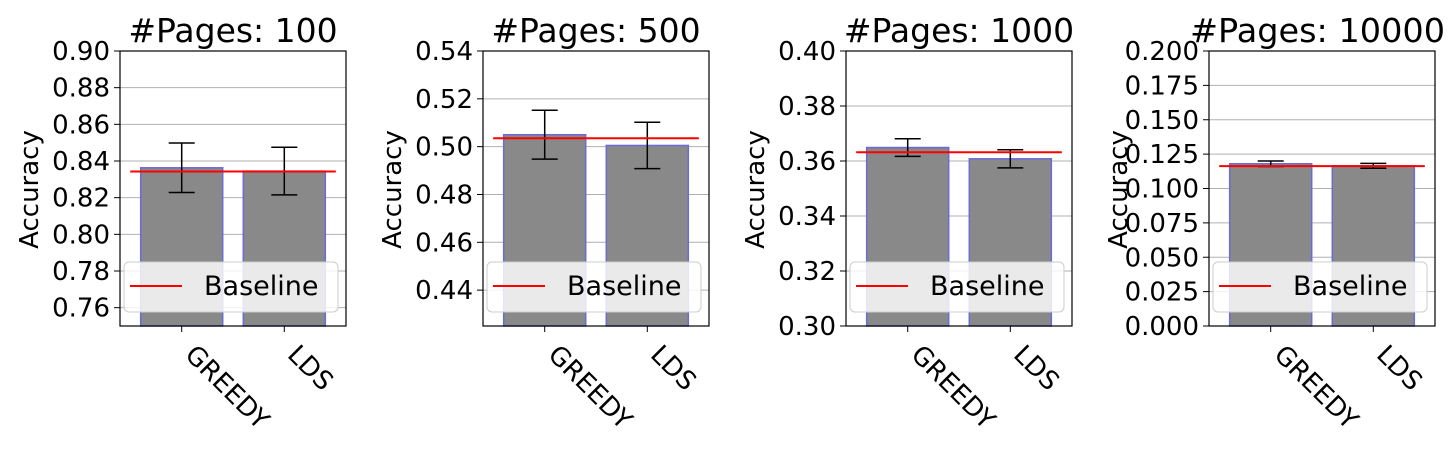  I want to click on y-tick-label: 0.54, so click(444, 52).